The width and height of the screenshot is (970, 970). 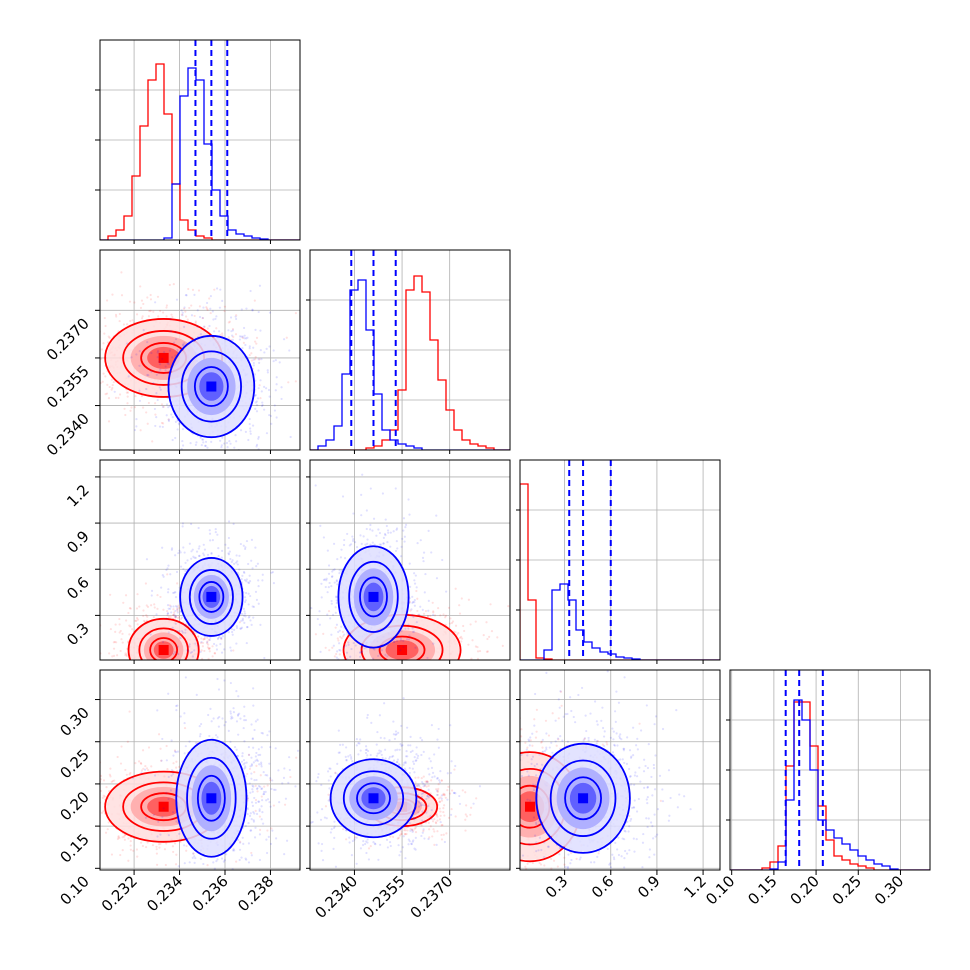 I want to click on y-tick-label: 0.6, so click(x=78, y=588).